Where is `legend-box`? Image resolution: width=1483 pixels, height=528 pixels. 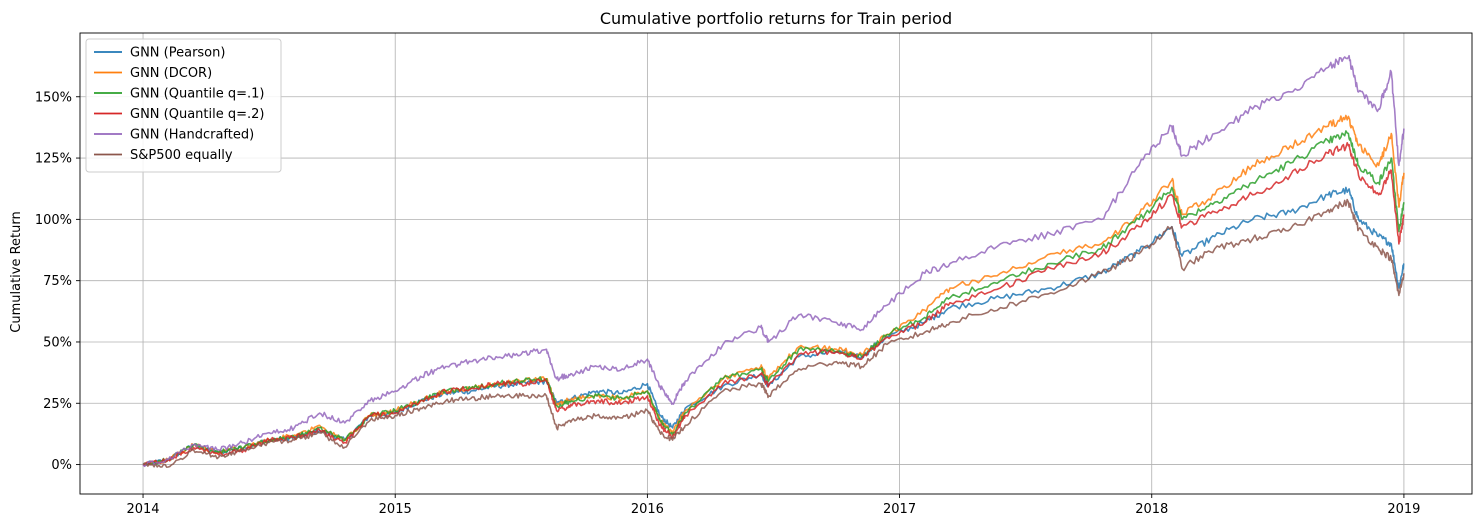
legend-box is located at coordinates (183, 105).